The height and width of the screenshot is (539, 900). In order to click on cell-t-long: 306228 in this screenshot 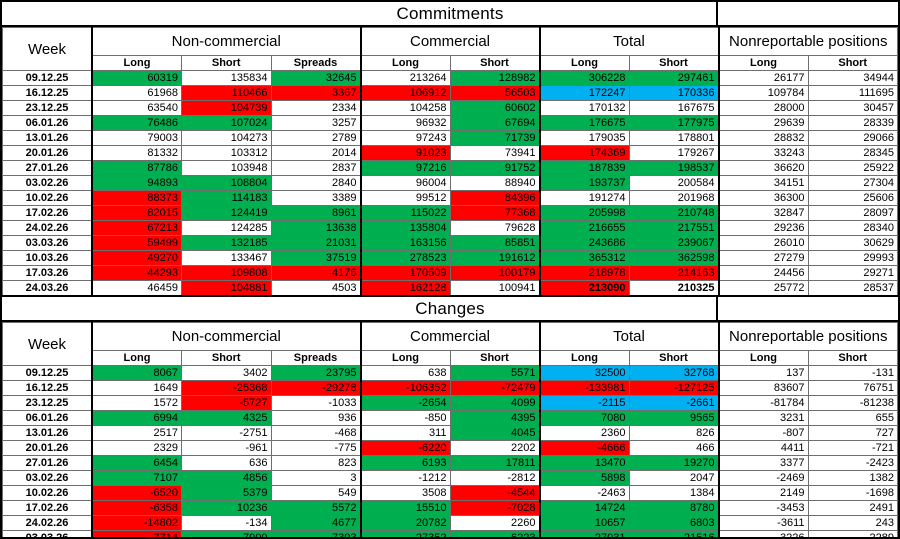, I will do `click(584, 78)`.